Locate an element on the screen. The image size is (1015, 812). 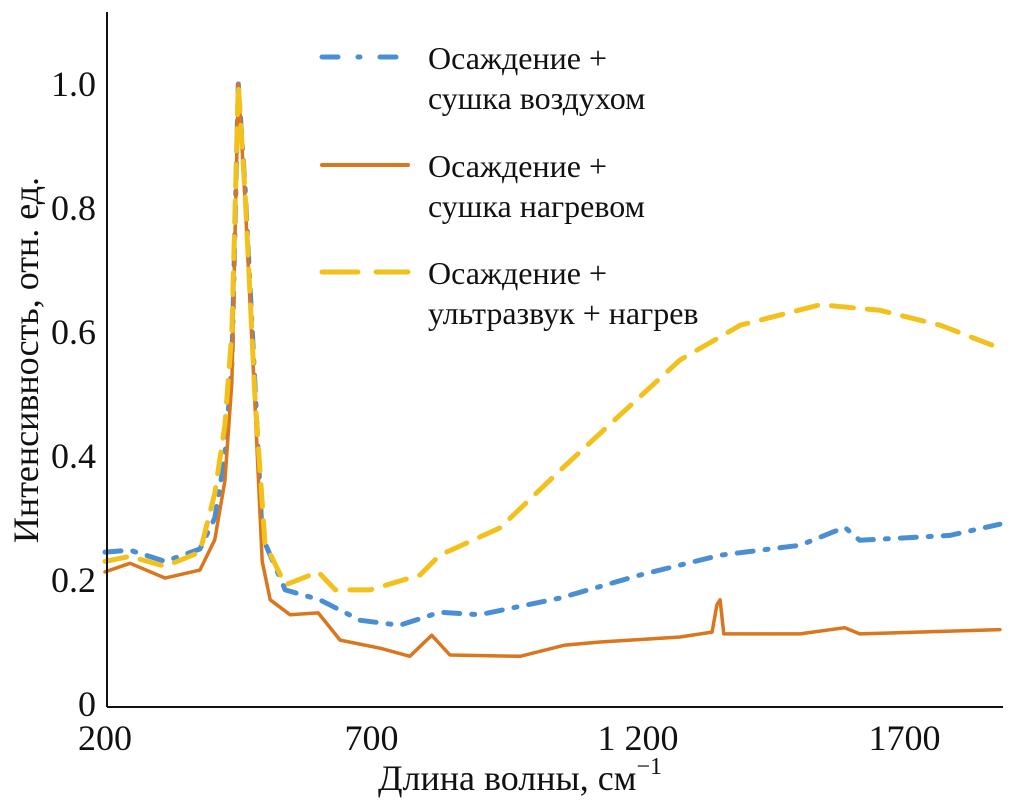
x-axis-label: Длина волны, см−1 is located at coordinates (520, 776).